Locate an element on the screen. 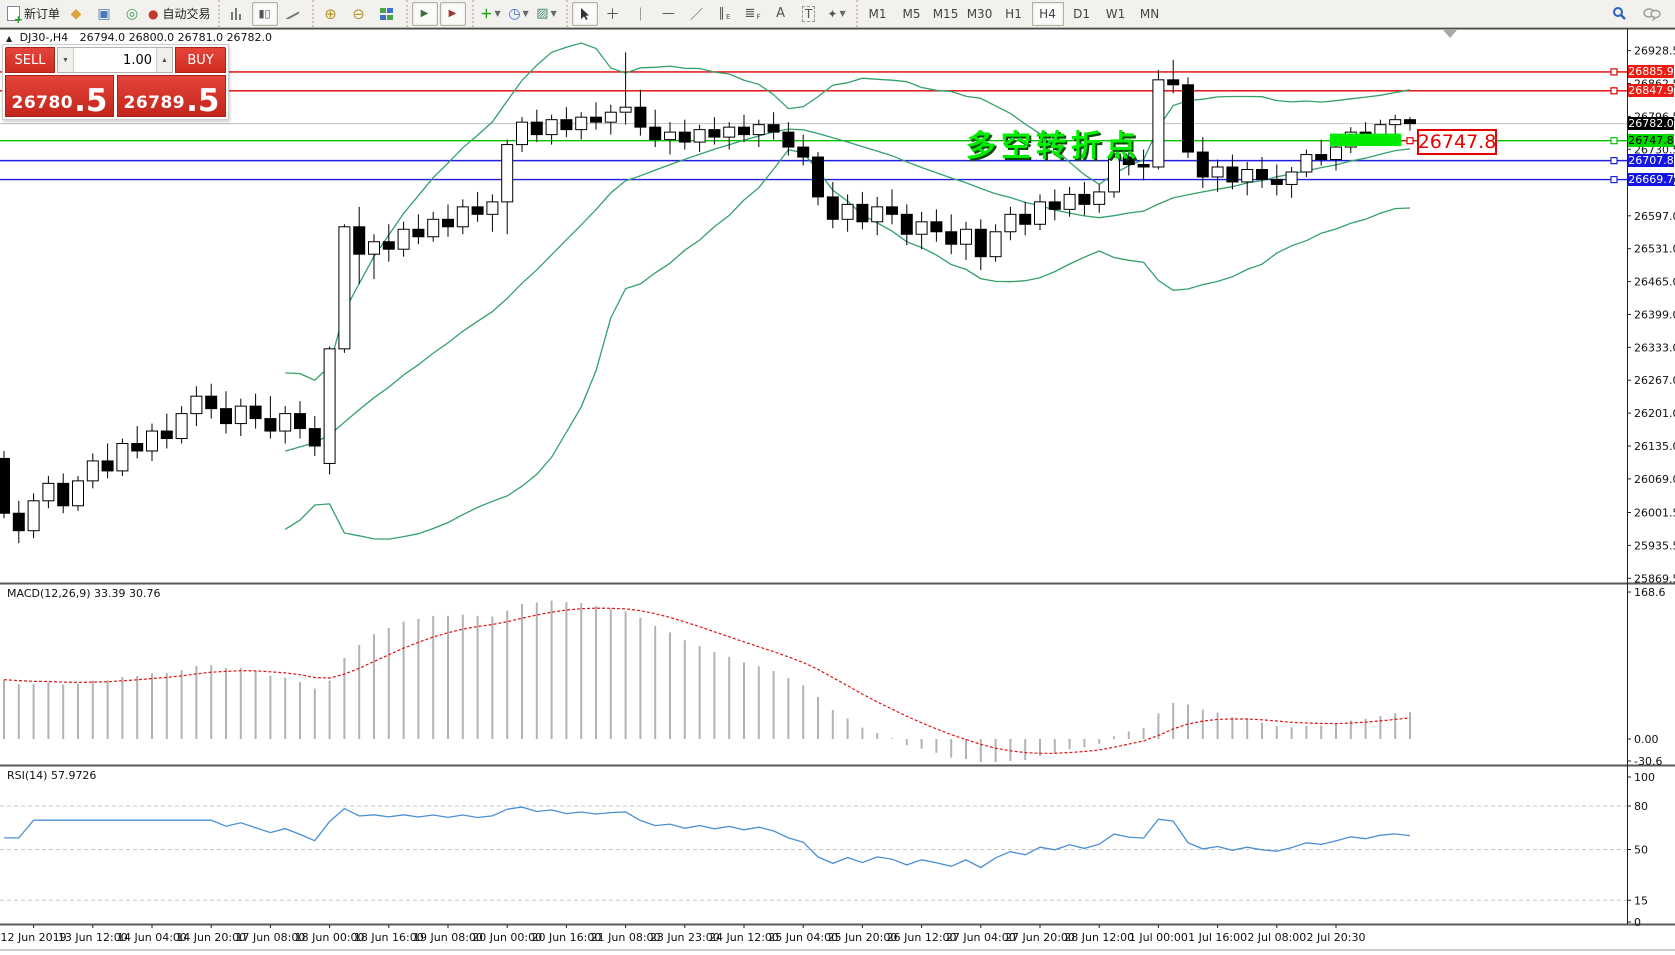  timeframe-button-h1: H1 is located at coordinates (1013, 13).